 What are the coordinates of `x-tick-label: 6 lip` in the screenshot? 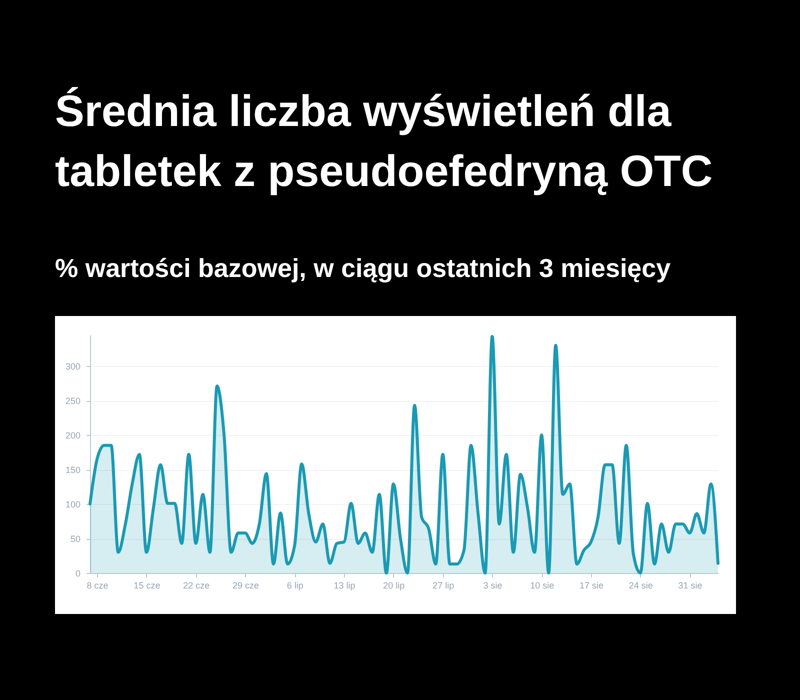 It's located at (295, 585).